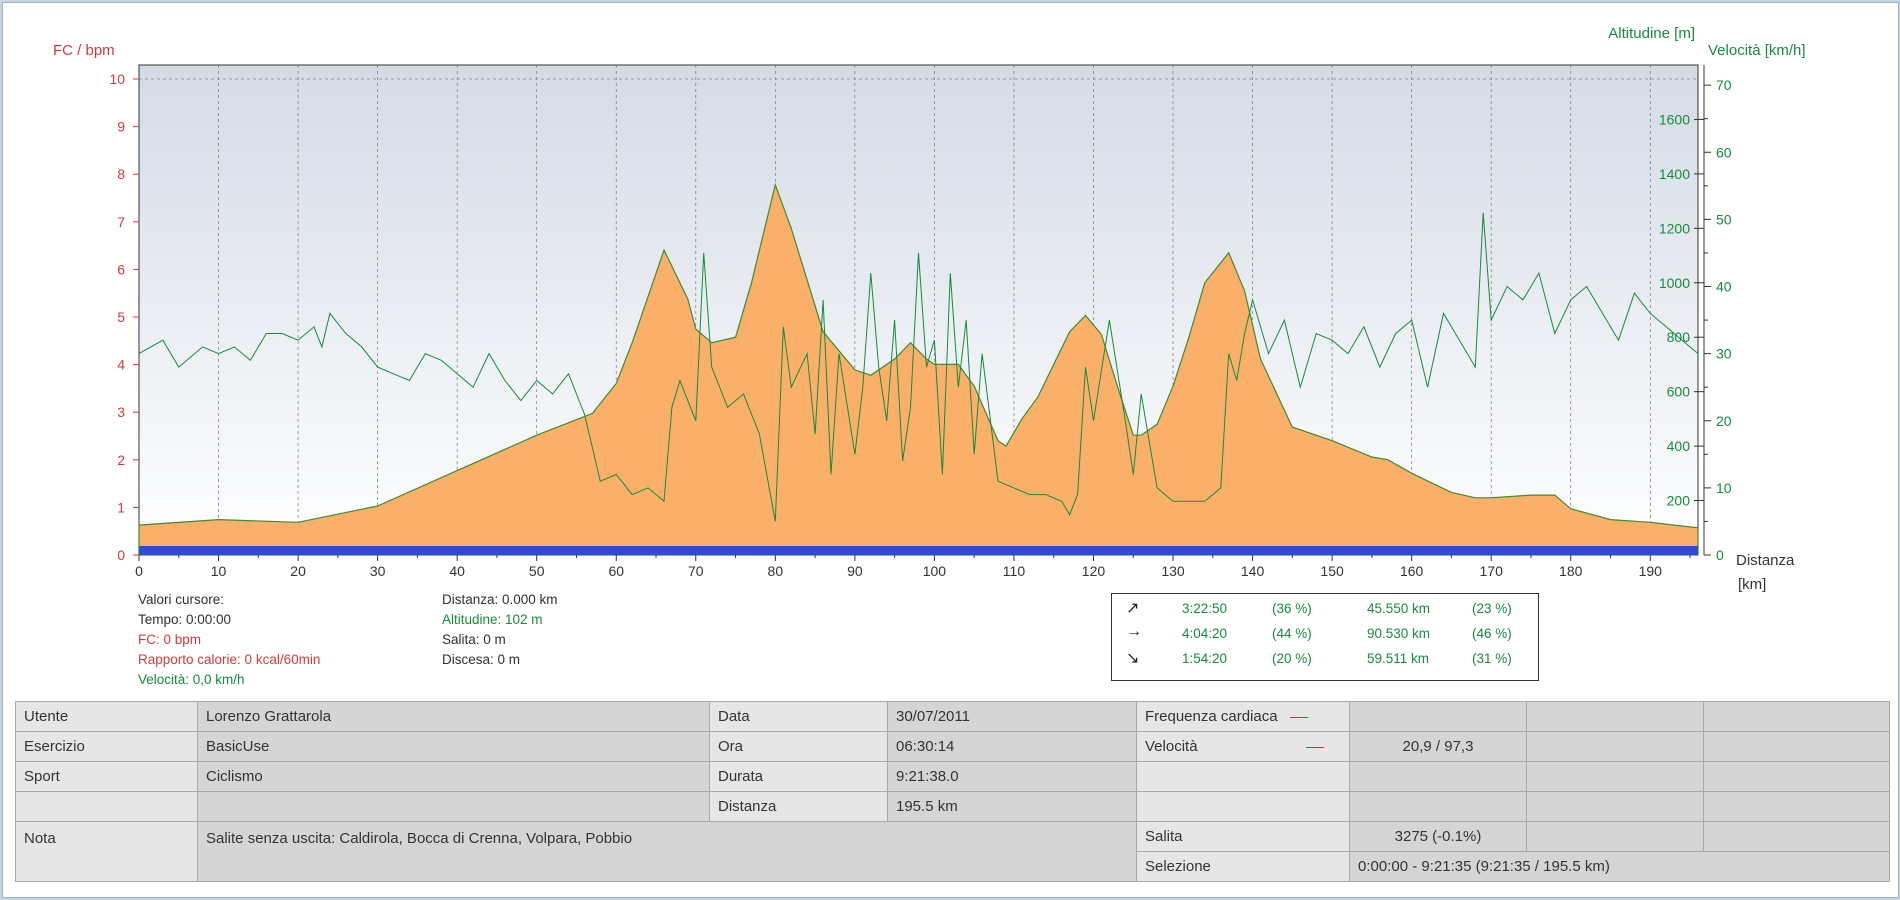  I want to click on altitude-tick-label: 400, so click(1679, 446).